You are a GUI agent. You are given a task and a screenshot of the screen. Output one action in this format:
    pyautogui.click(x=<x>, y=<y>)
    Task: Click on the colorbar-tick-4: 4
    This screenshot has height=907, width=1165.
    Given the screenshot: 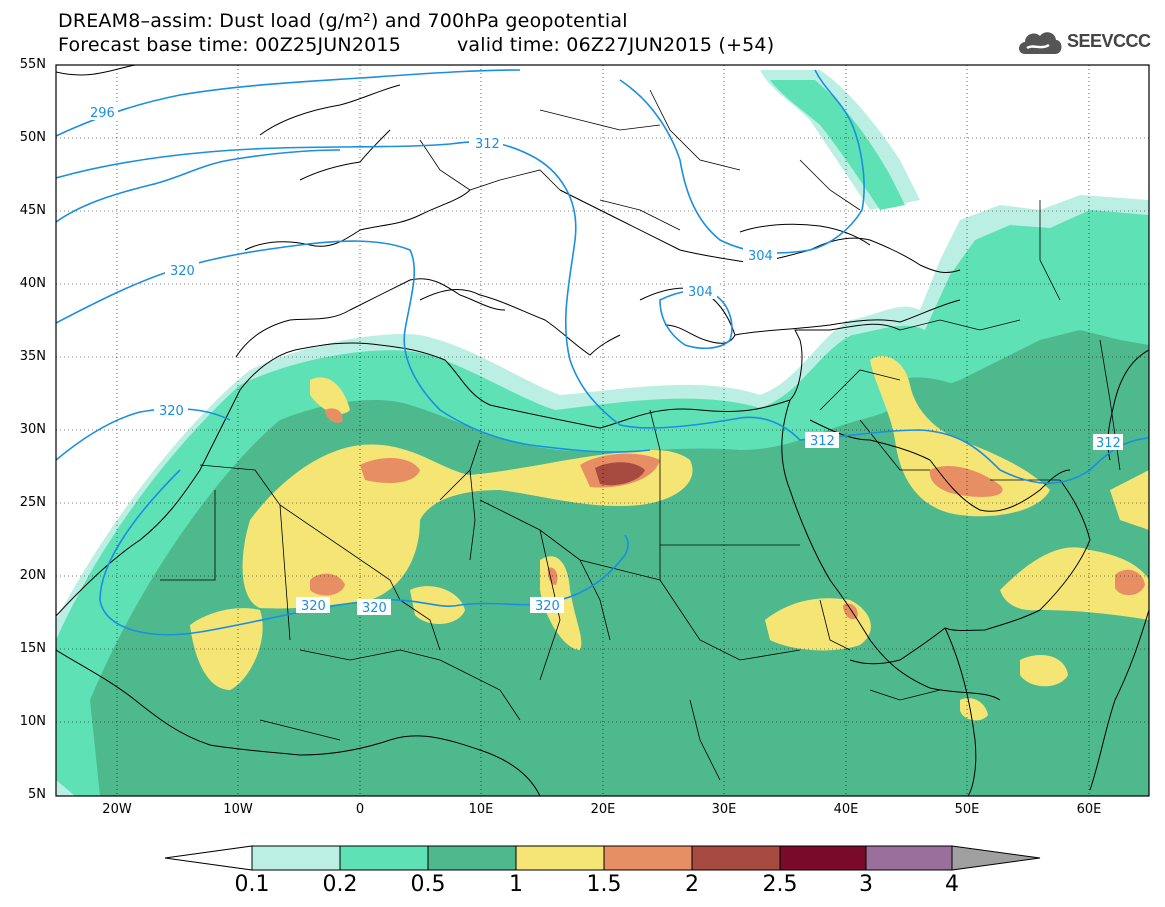 What is the action you would take?
    pyautogui.click(x=952, y=884)
    